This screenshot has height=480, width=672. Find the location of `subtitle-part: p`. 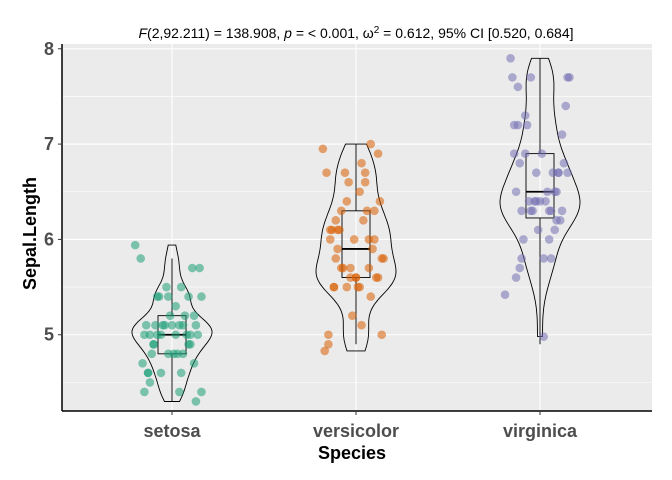

subtitle-part: p is located at coordinates (287, 33).